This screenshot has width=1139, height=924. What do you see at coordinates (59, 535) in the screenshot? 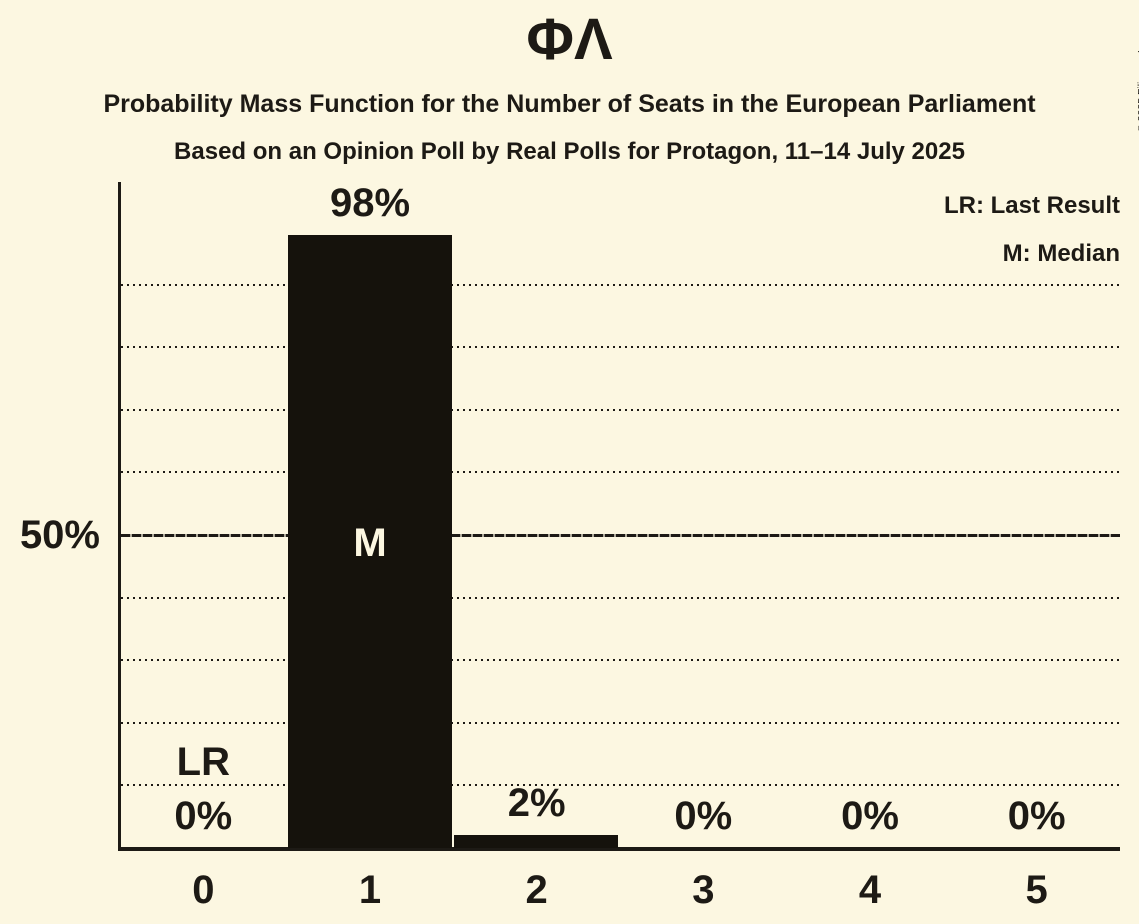
I see `y-tick-label-50: 50%` at bounding box center [59, 535].